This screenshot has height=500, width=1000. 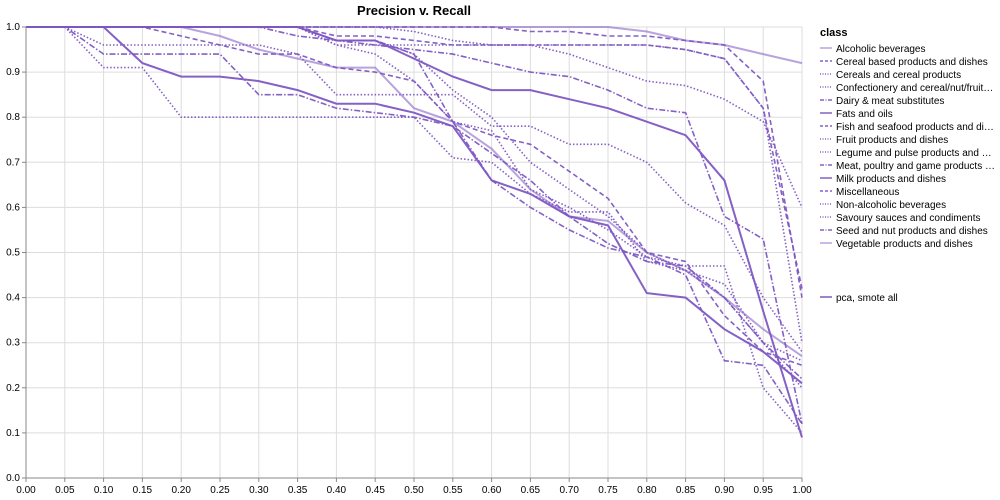 I want to click on legend-label: Dairy & meat substitutes, so click(x=890, y=101).